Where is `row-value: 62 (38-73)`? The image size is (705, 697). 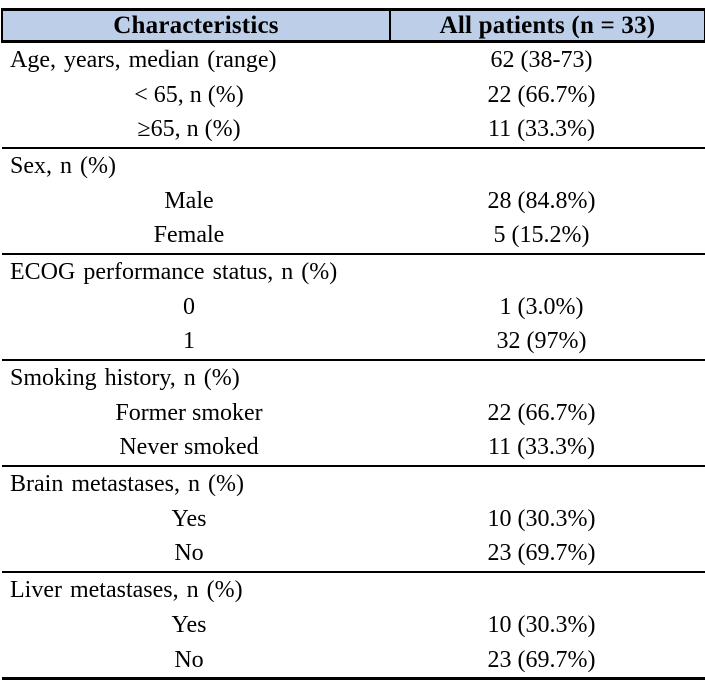
row-value: 62 (38-73) is located at coordinates (541, 59).